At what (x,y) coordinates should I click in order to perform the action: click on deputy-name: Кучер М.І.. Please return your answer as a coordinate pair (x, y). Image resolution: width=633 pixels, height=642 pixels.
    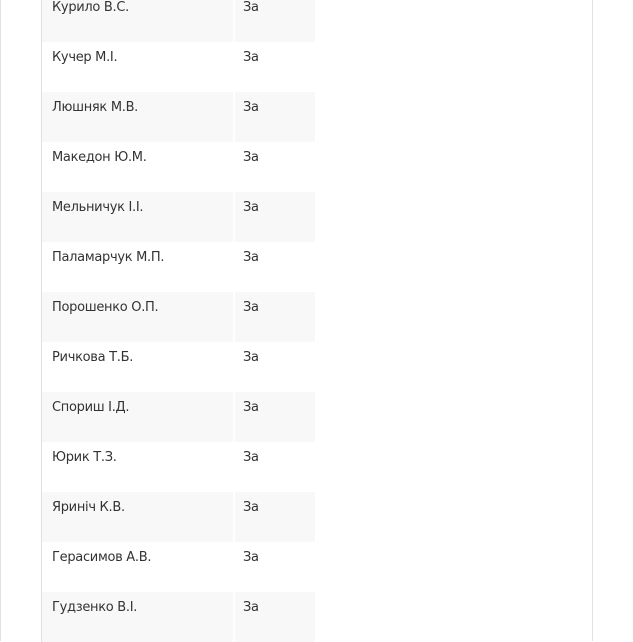
    Looking at the image, I should click on (138, 67).